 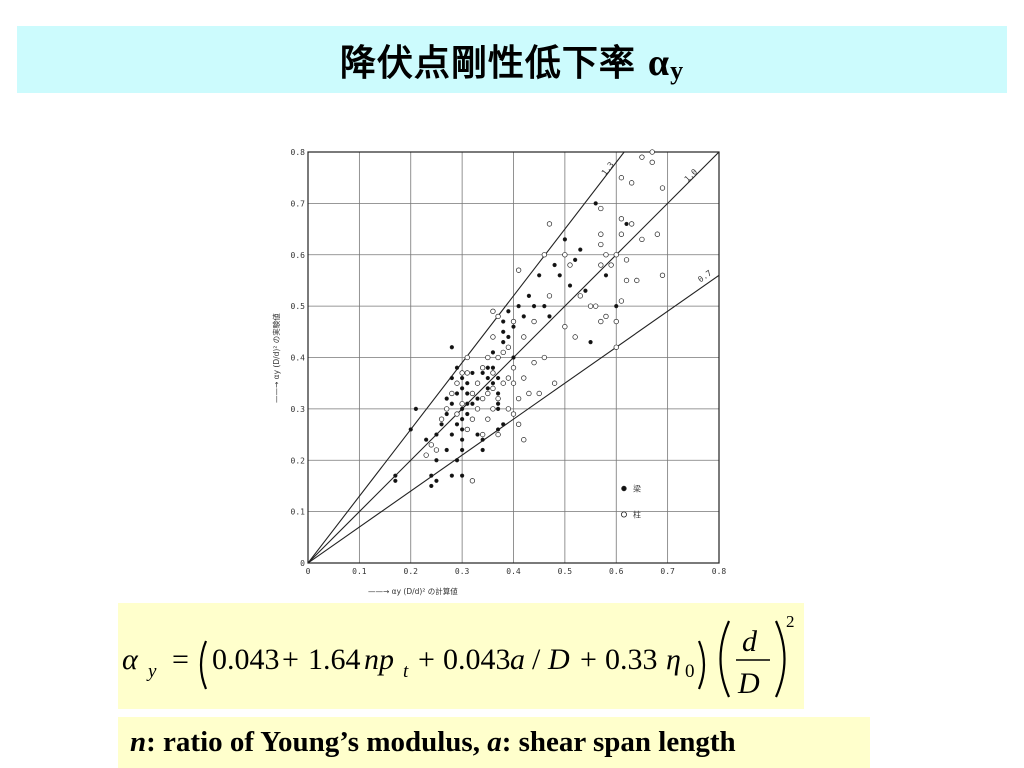 What do you see at coordinates (290, 659) in the screenshot?
I see `formula-plus1: +` at bounding box center [290, 659].